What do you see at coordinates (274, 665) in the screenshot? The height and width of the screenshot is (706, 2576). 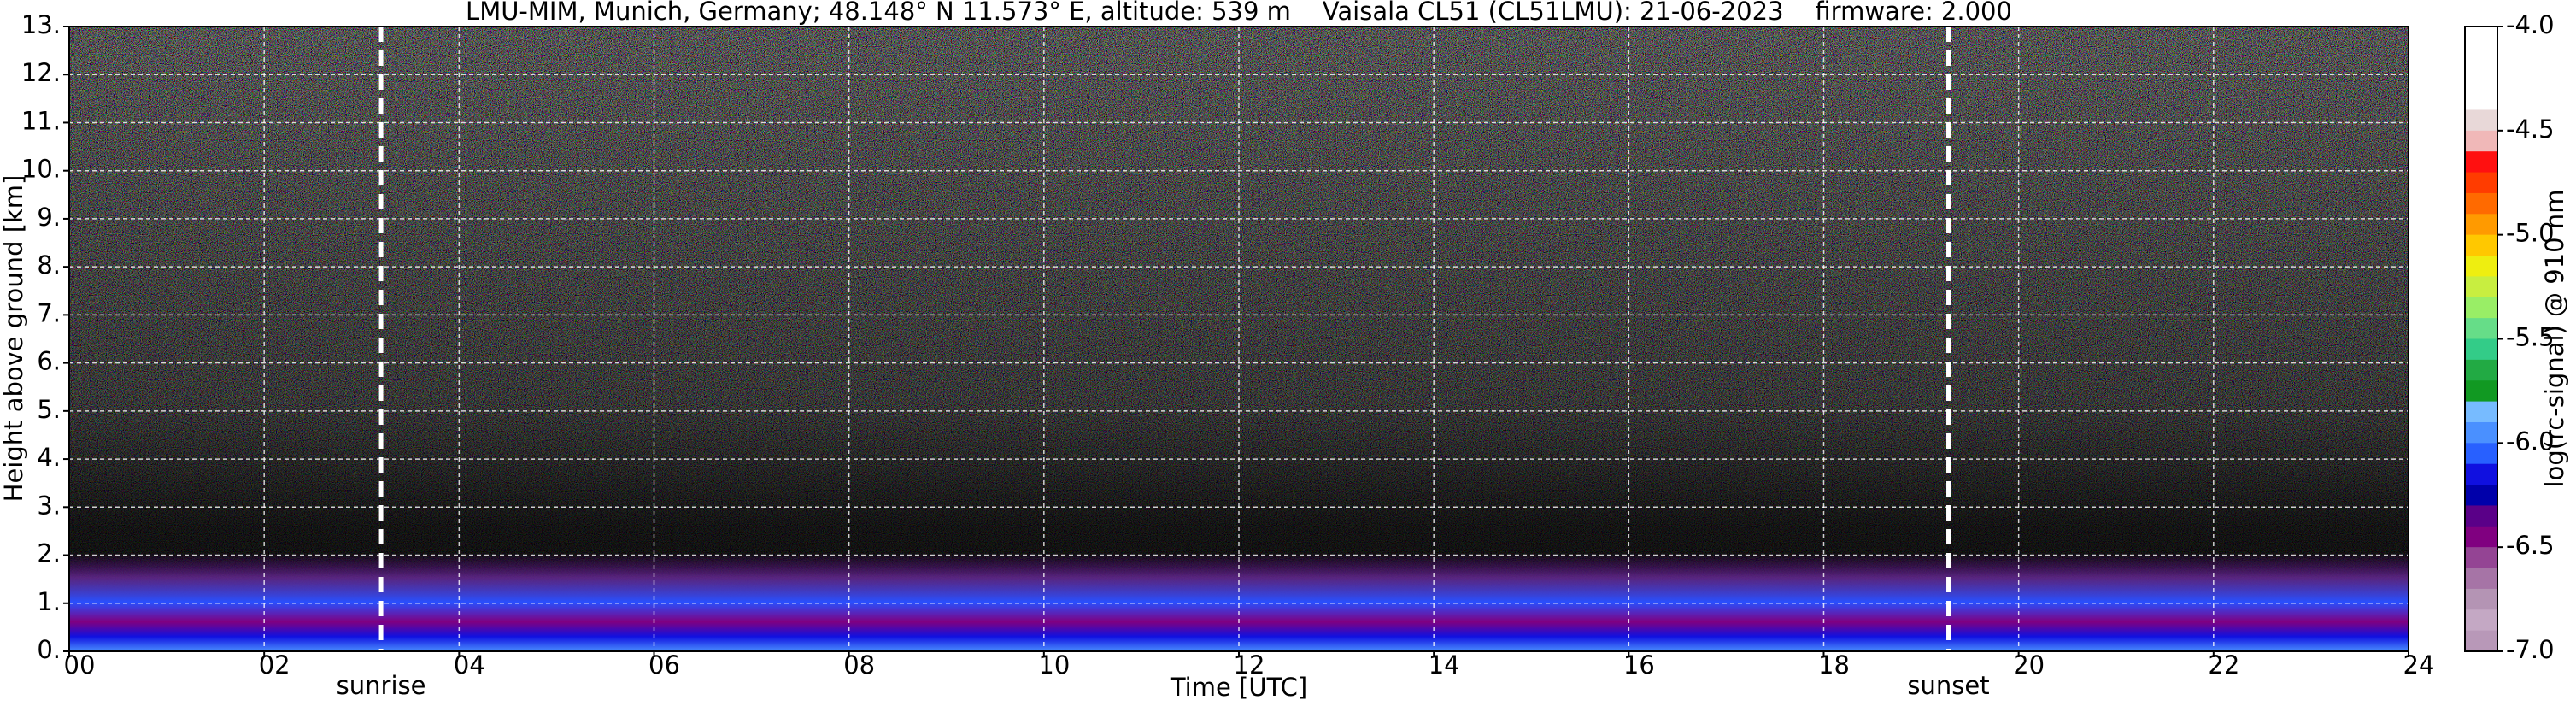 I see `x-tick-label: 02` at bounding box center [274, 665].